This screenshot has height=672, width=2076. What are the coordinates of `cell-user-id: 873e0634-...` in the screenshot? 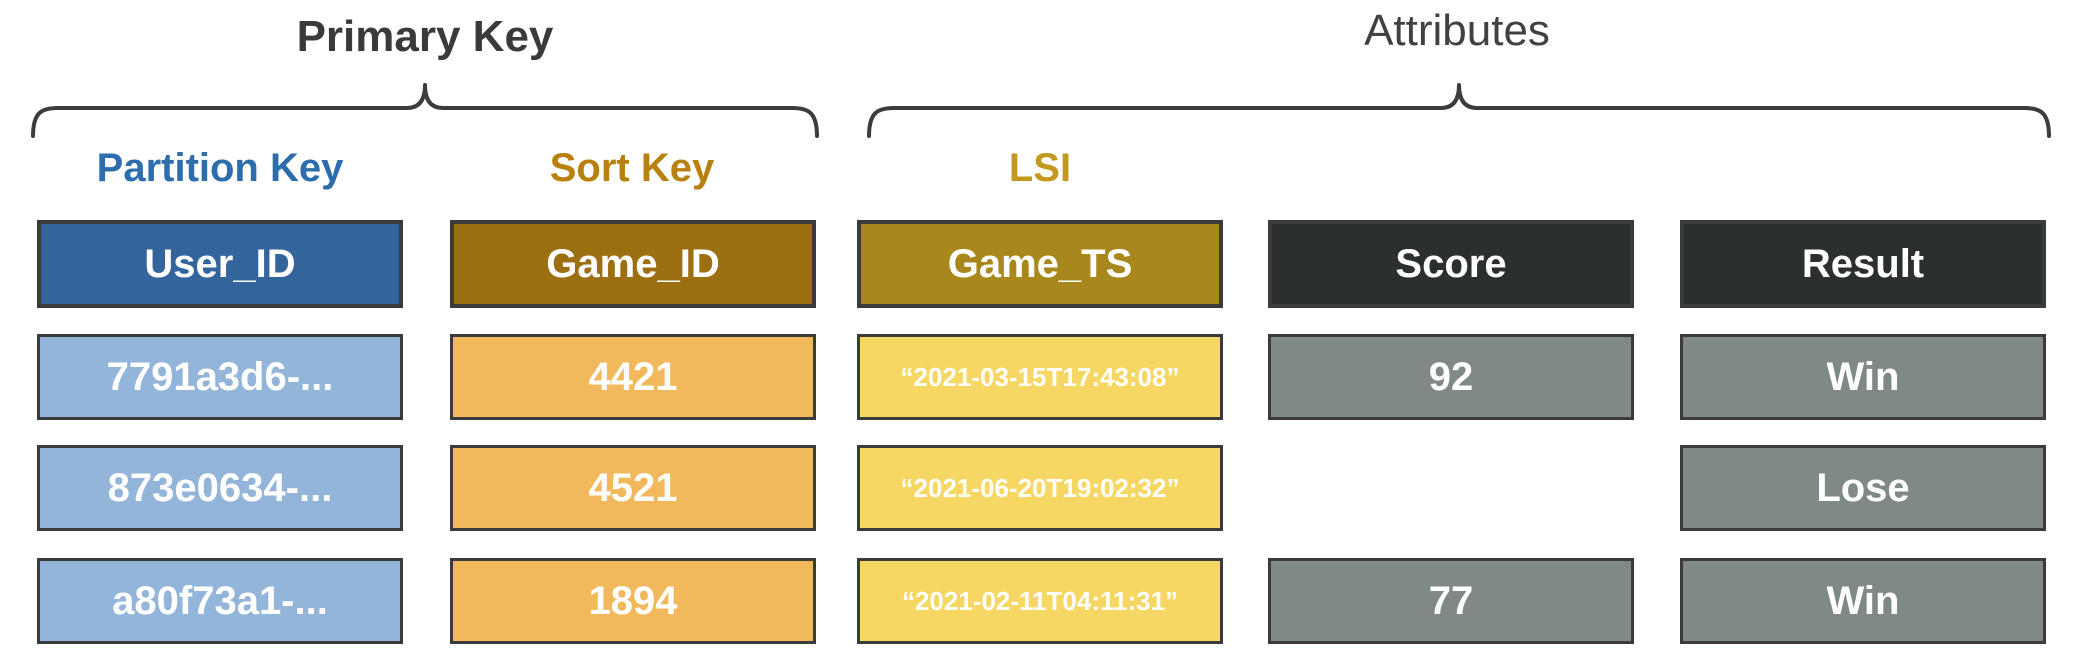 It's located at (220, 488).